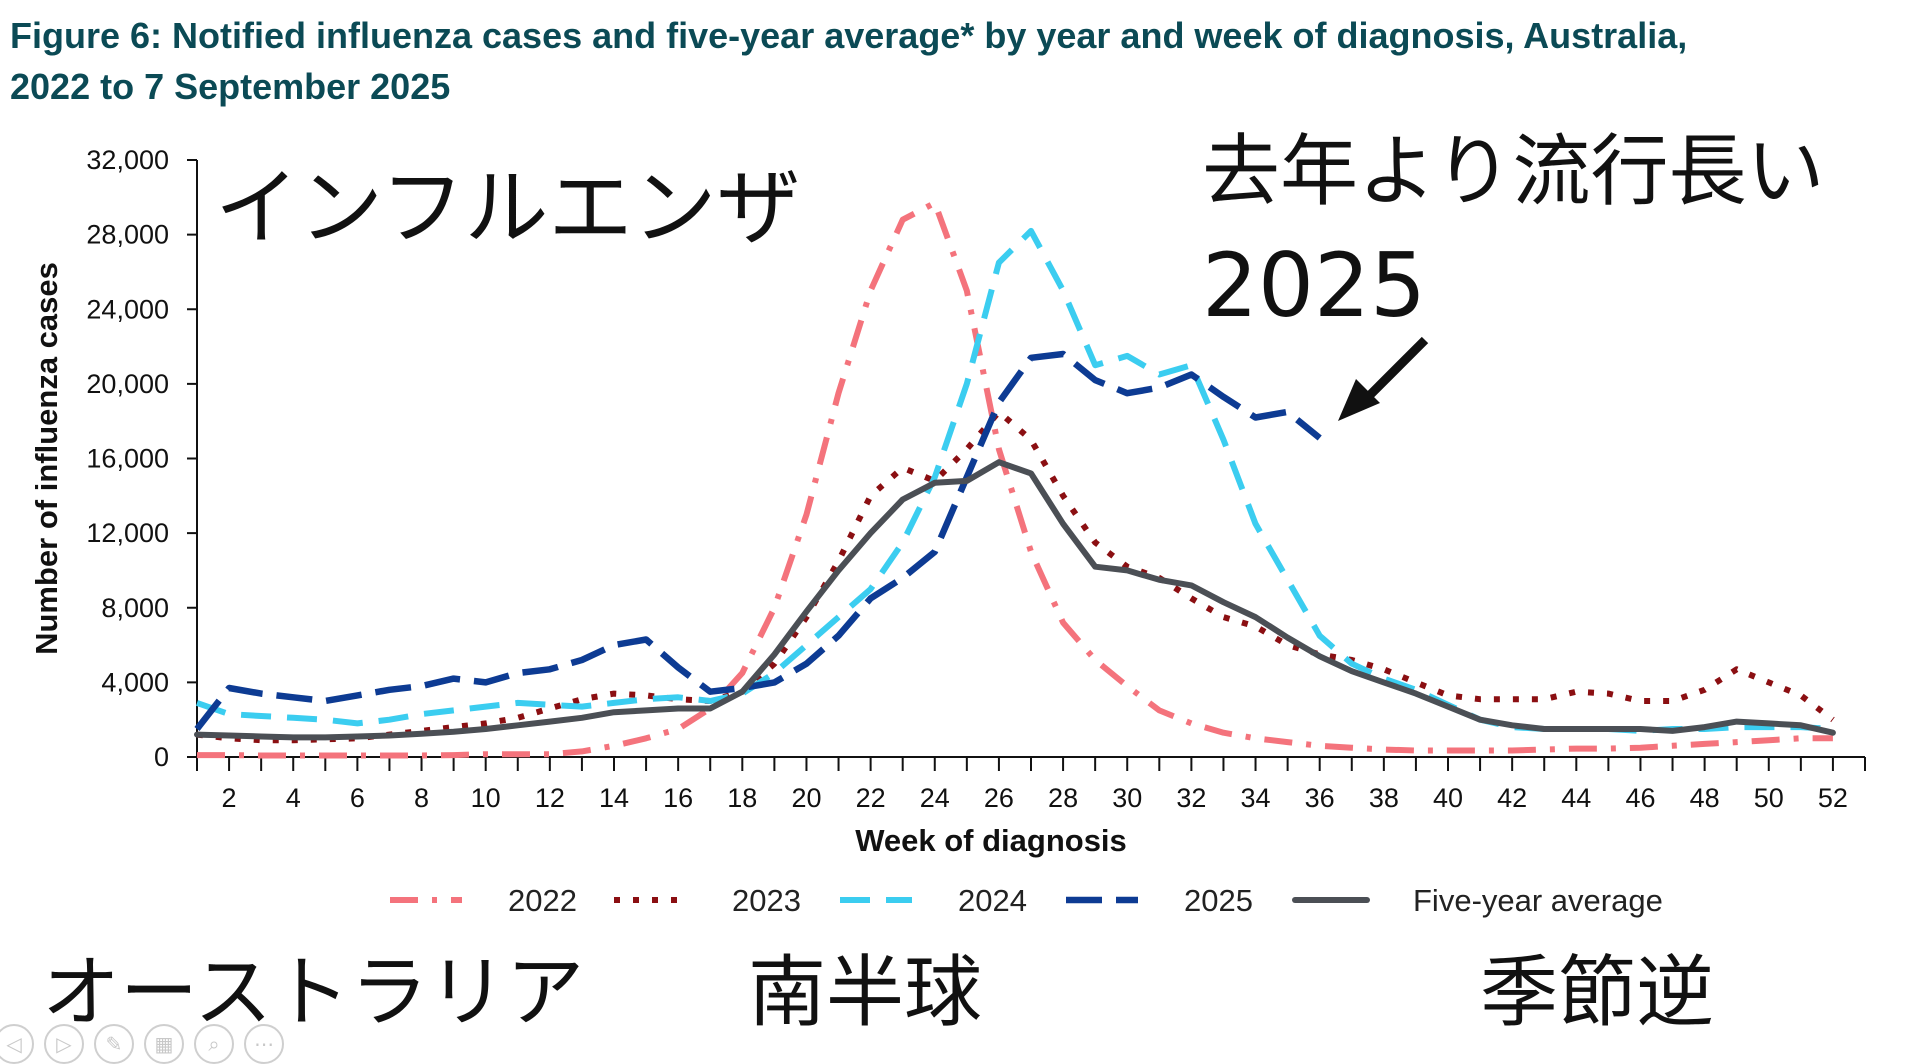 Image resolution: width=1906 pixels, height=1064 pixels. What do you see at coordinates (127, 459) in the screenshot?
I see `y-tick-label: 16,000` at bounding box center [127, 459].